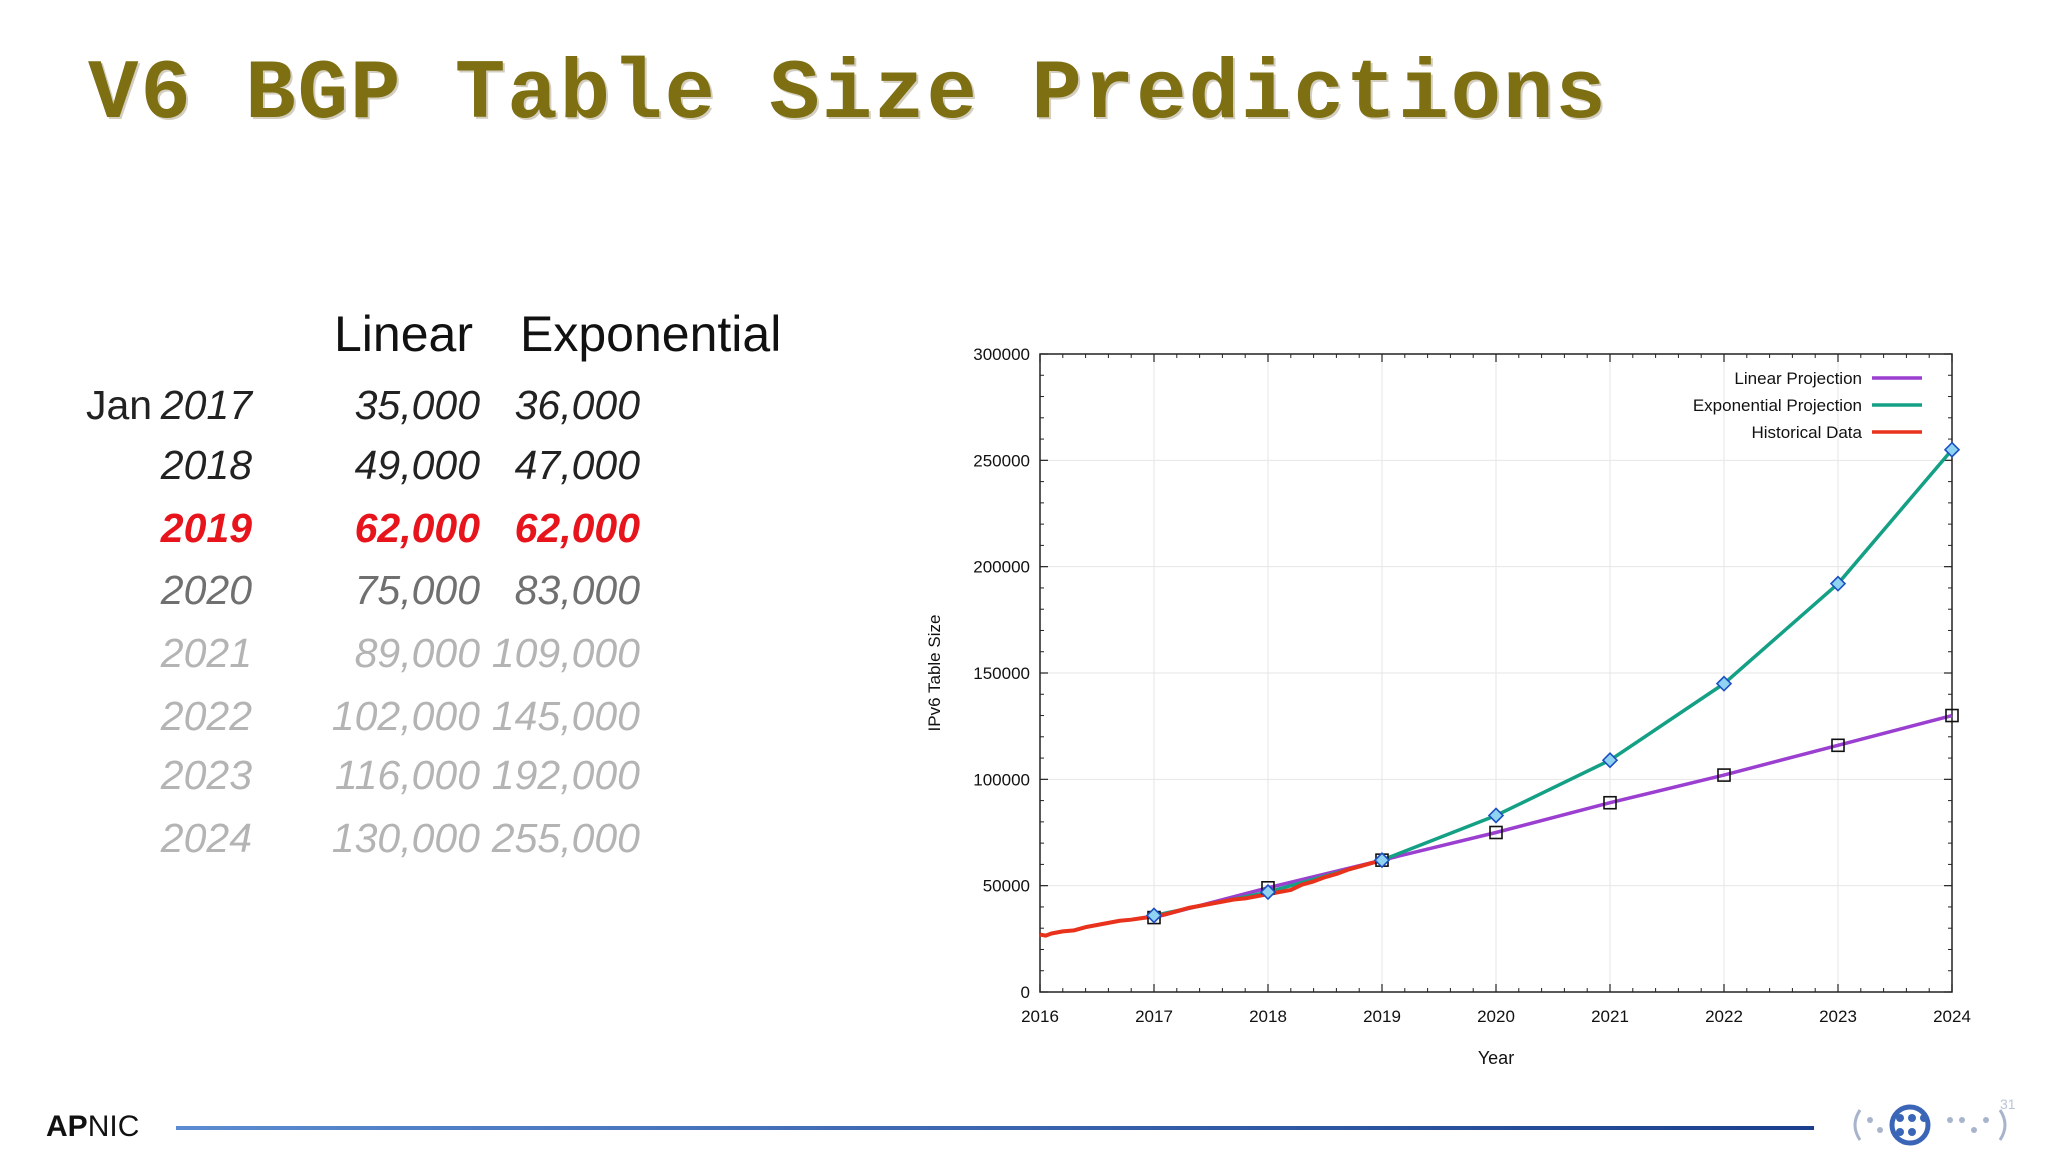 This screenshot has width=2048, height=1152. Describe the element at coordinates (206, 465) in the screenshot. I see `row-year: 2018` at that location.